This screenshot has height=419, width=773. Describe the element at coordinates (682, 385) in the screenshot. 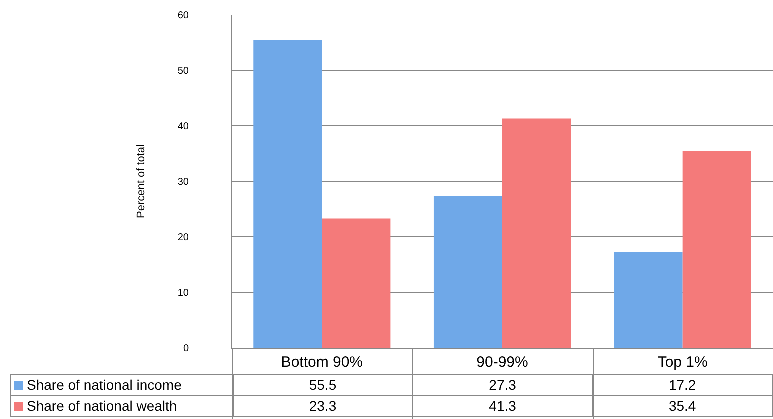

I see `data-label: 17.2` at that location.